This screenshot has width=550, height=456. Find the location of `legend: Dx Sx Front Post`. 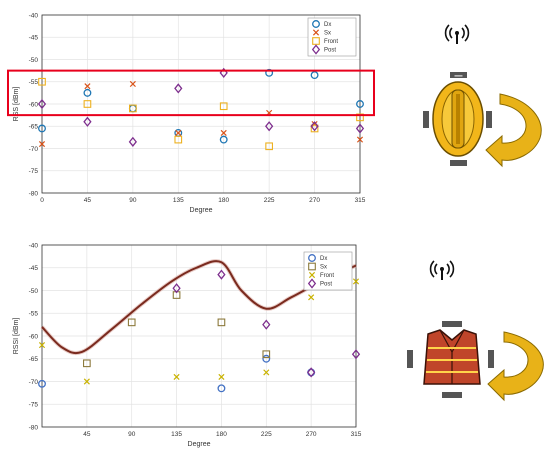

legend: Dx Sx Front Post is located at coordinates (332, 37).